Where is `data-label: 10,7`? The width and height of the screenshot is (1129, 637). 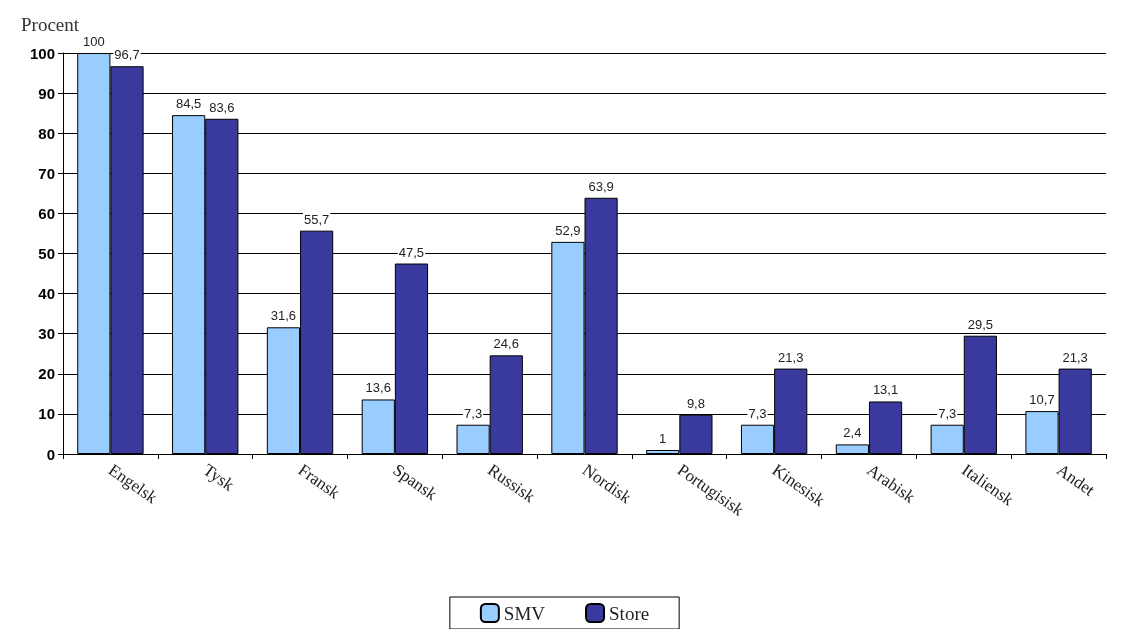
data-label: 10,7 is located at coordinates (1042, 400).